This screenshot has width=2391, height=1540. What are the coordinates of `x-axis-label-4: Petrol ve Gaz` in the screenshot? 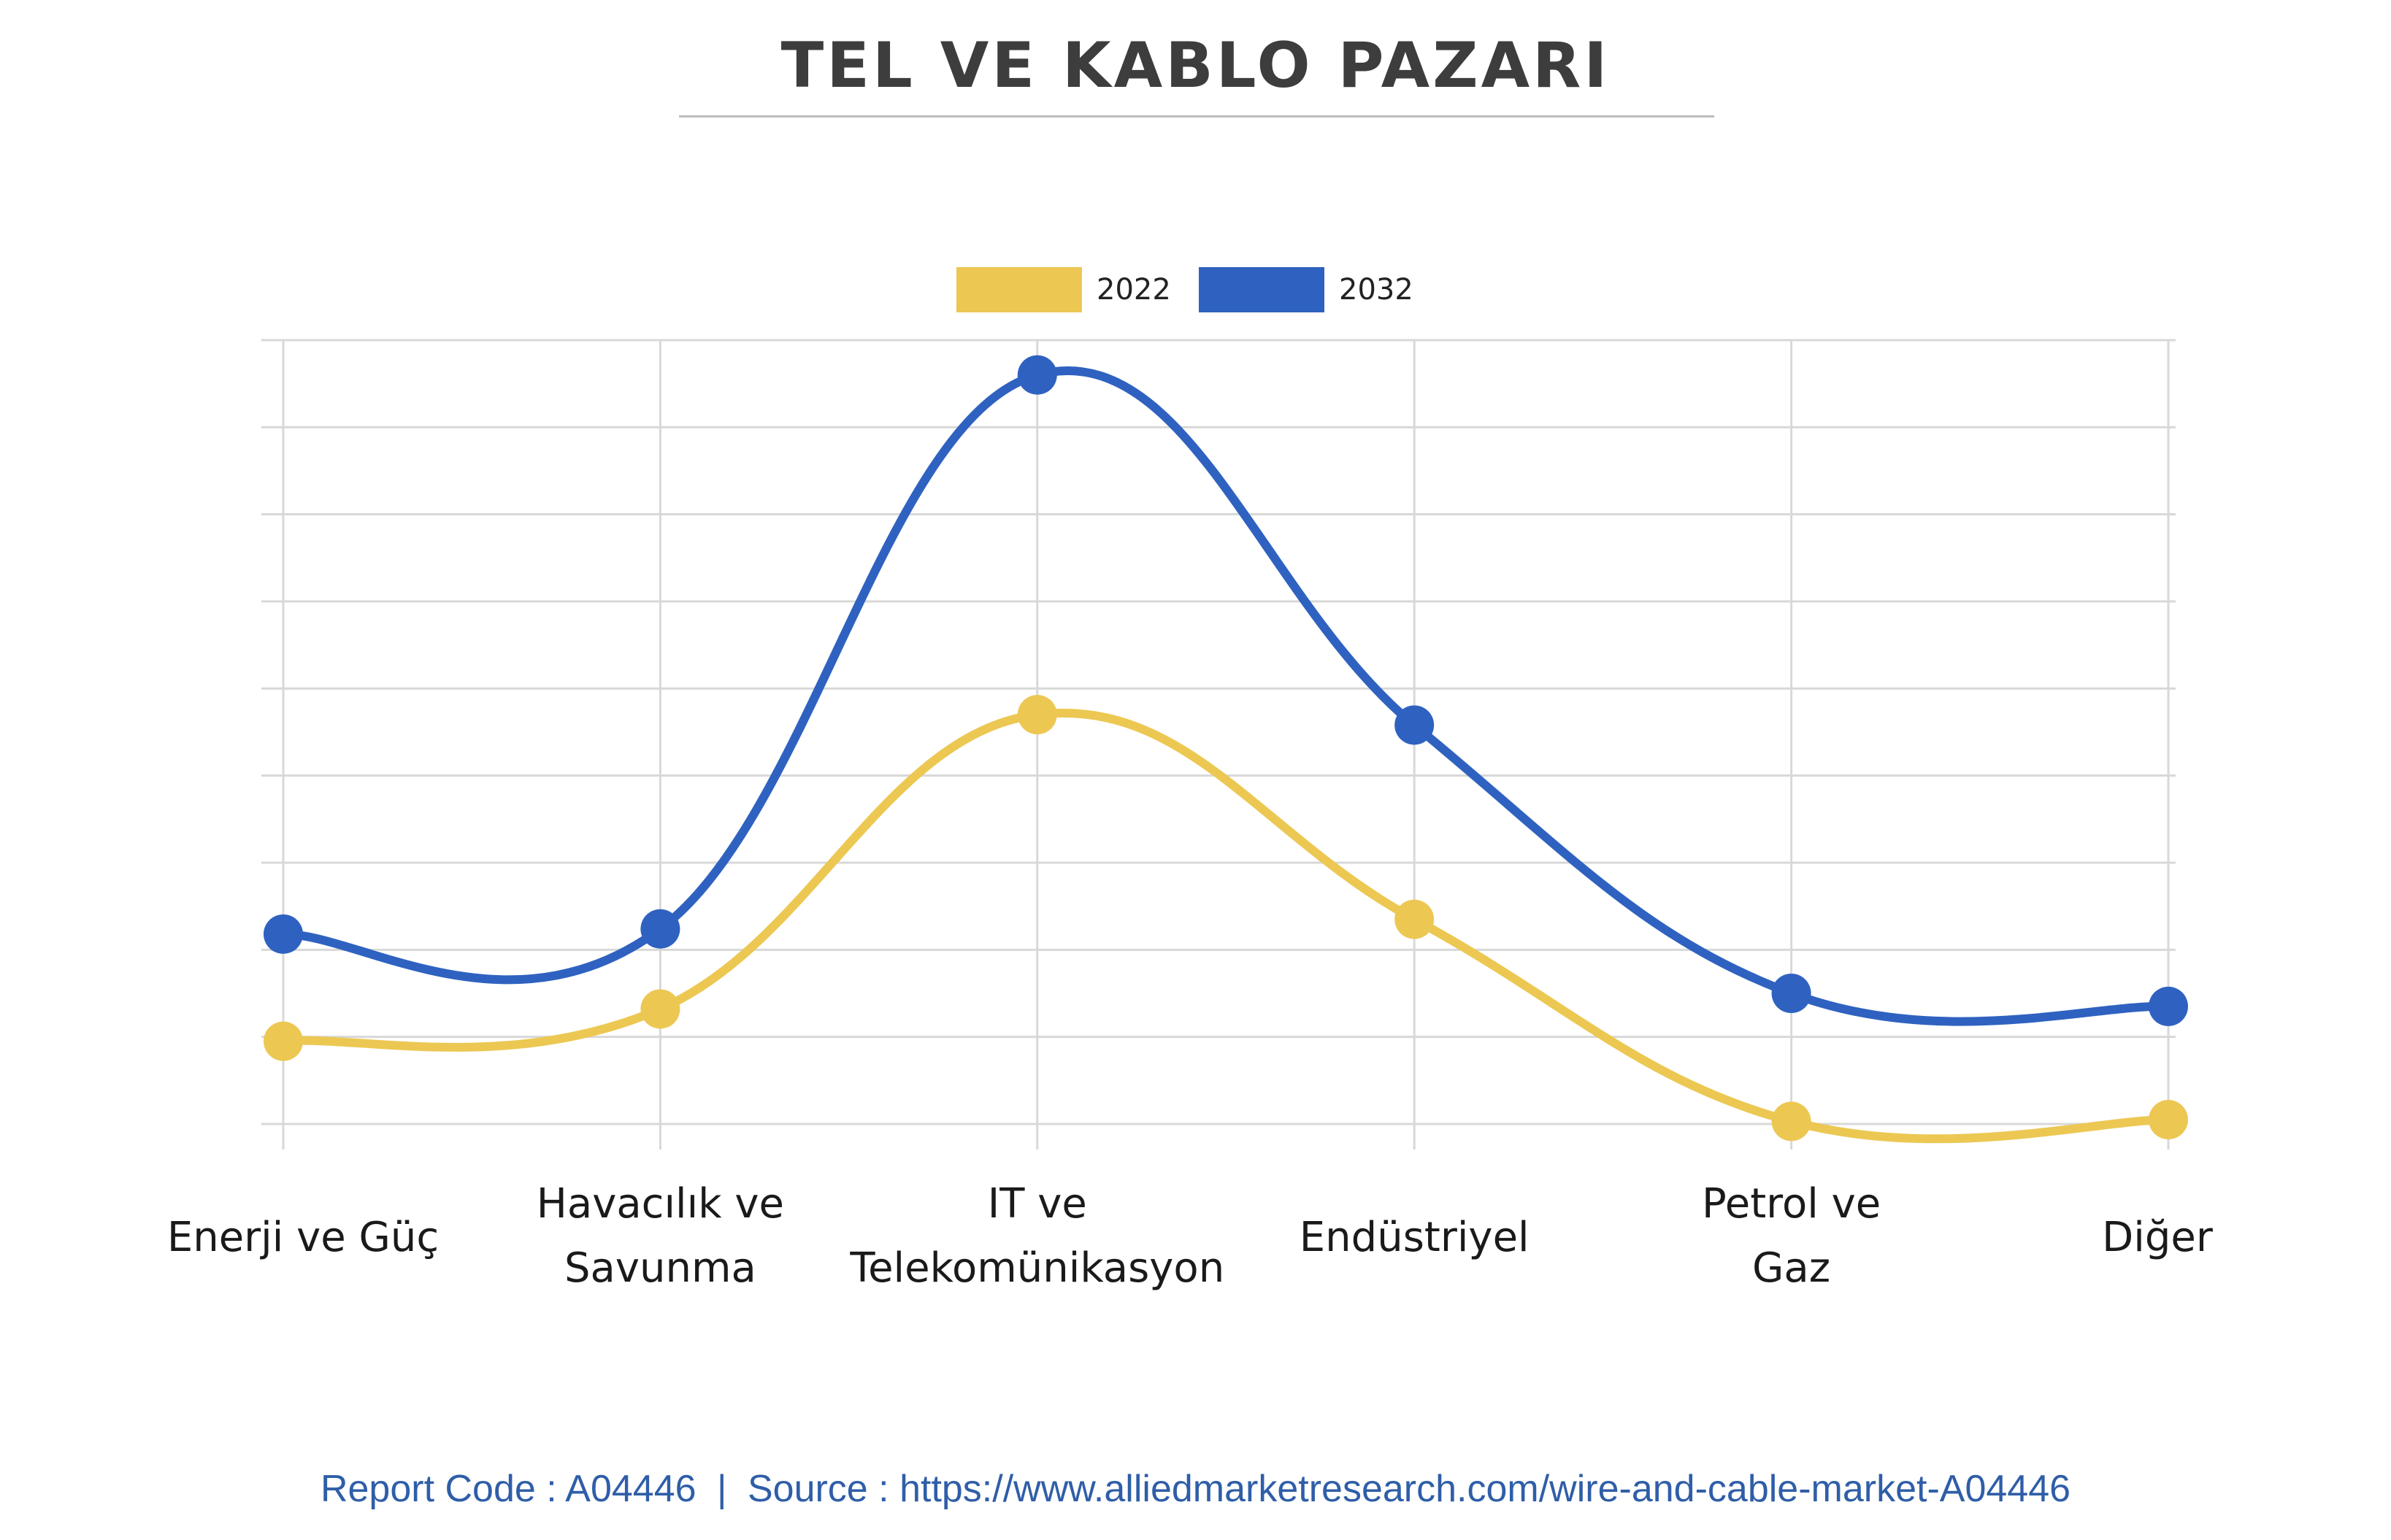 It's located at (1791, 1236).